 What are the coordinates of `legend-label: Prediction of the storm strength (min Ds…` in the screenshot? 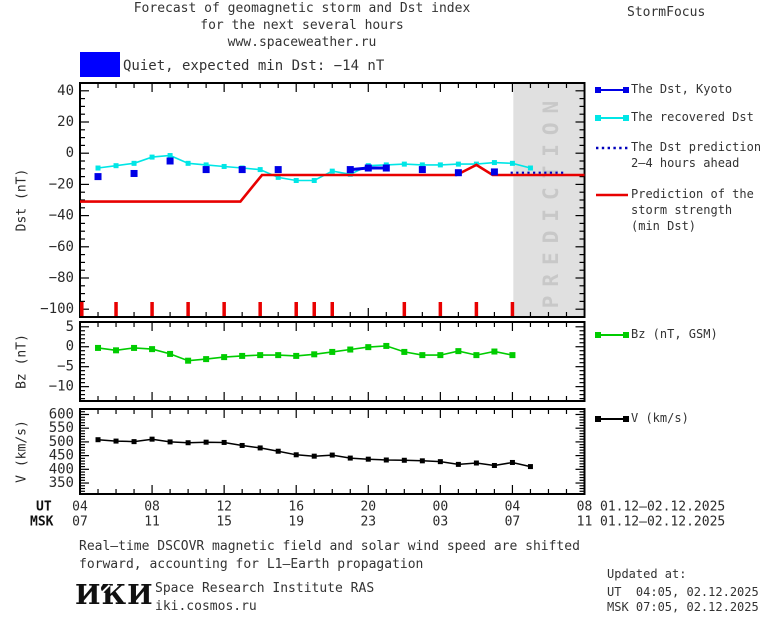 It's located at (692, 210).